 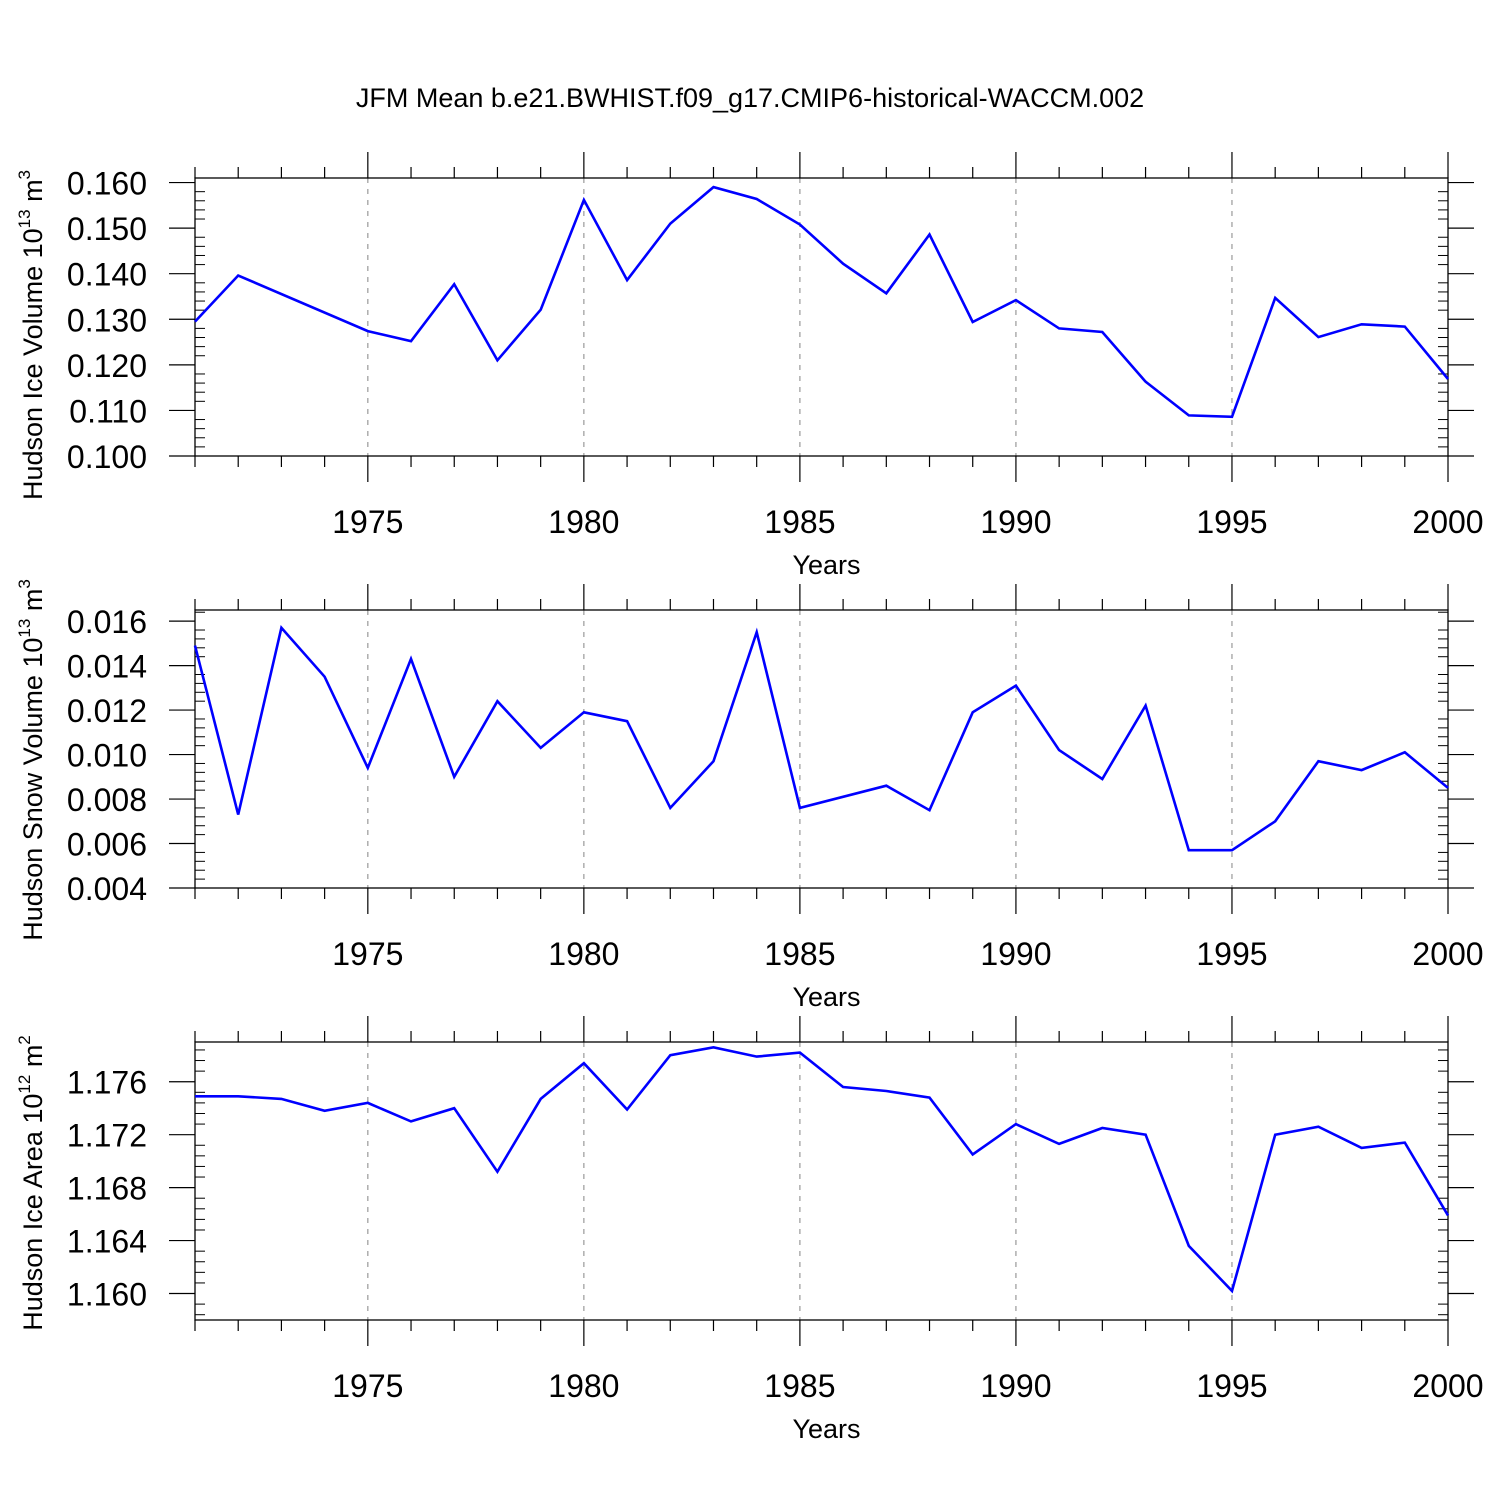 I want to click on y-tick-label: 0.010, so click(x=107, y=756).